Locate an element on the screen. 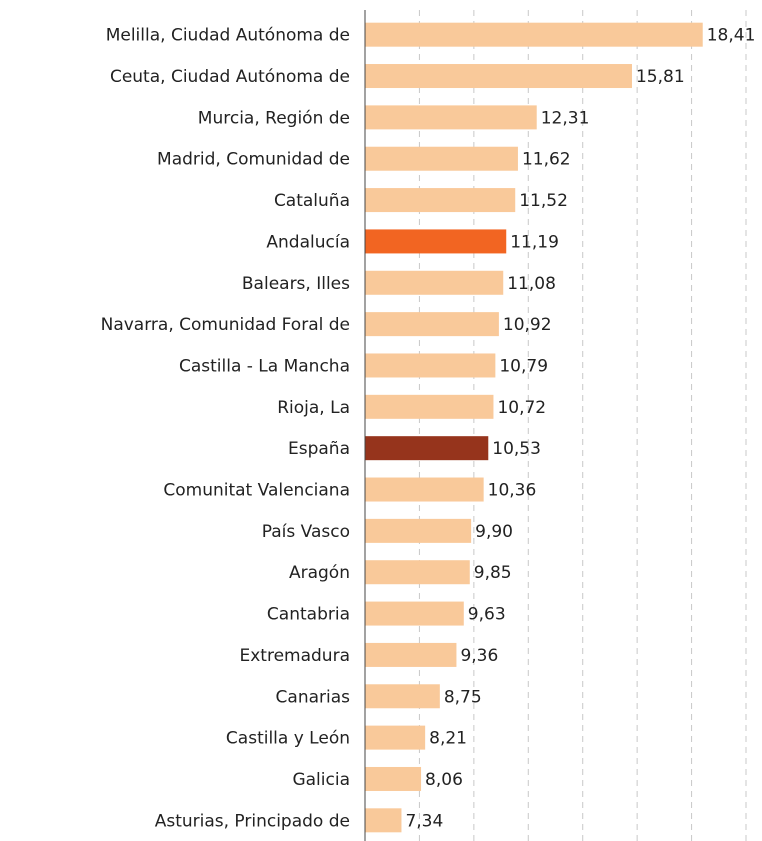 The height and width of the screenshot is (841, 762). category-label: Andalucía is located at coordinates (308, 242).